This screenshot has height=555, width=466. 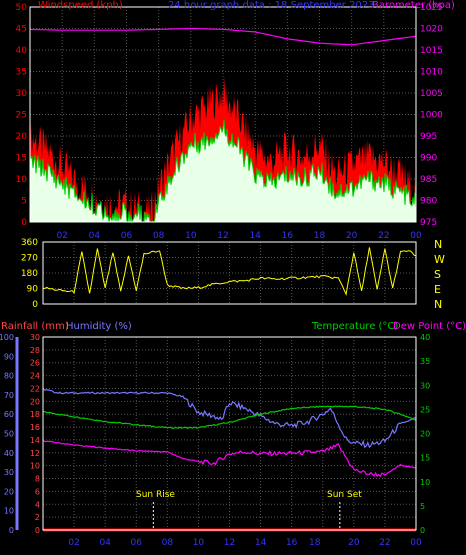 What do you see at coordinates (155, 495) in the screenshot?
I see `sunrise-label: Sun Rise` at bounding box center [155, 495].